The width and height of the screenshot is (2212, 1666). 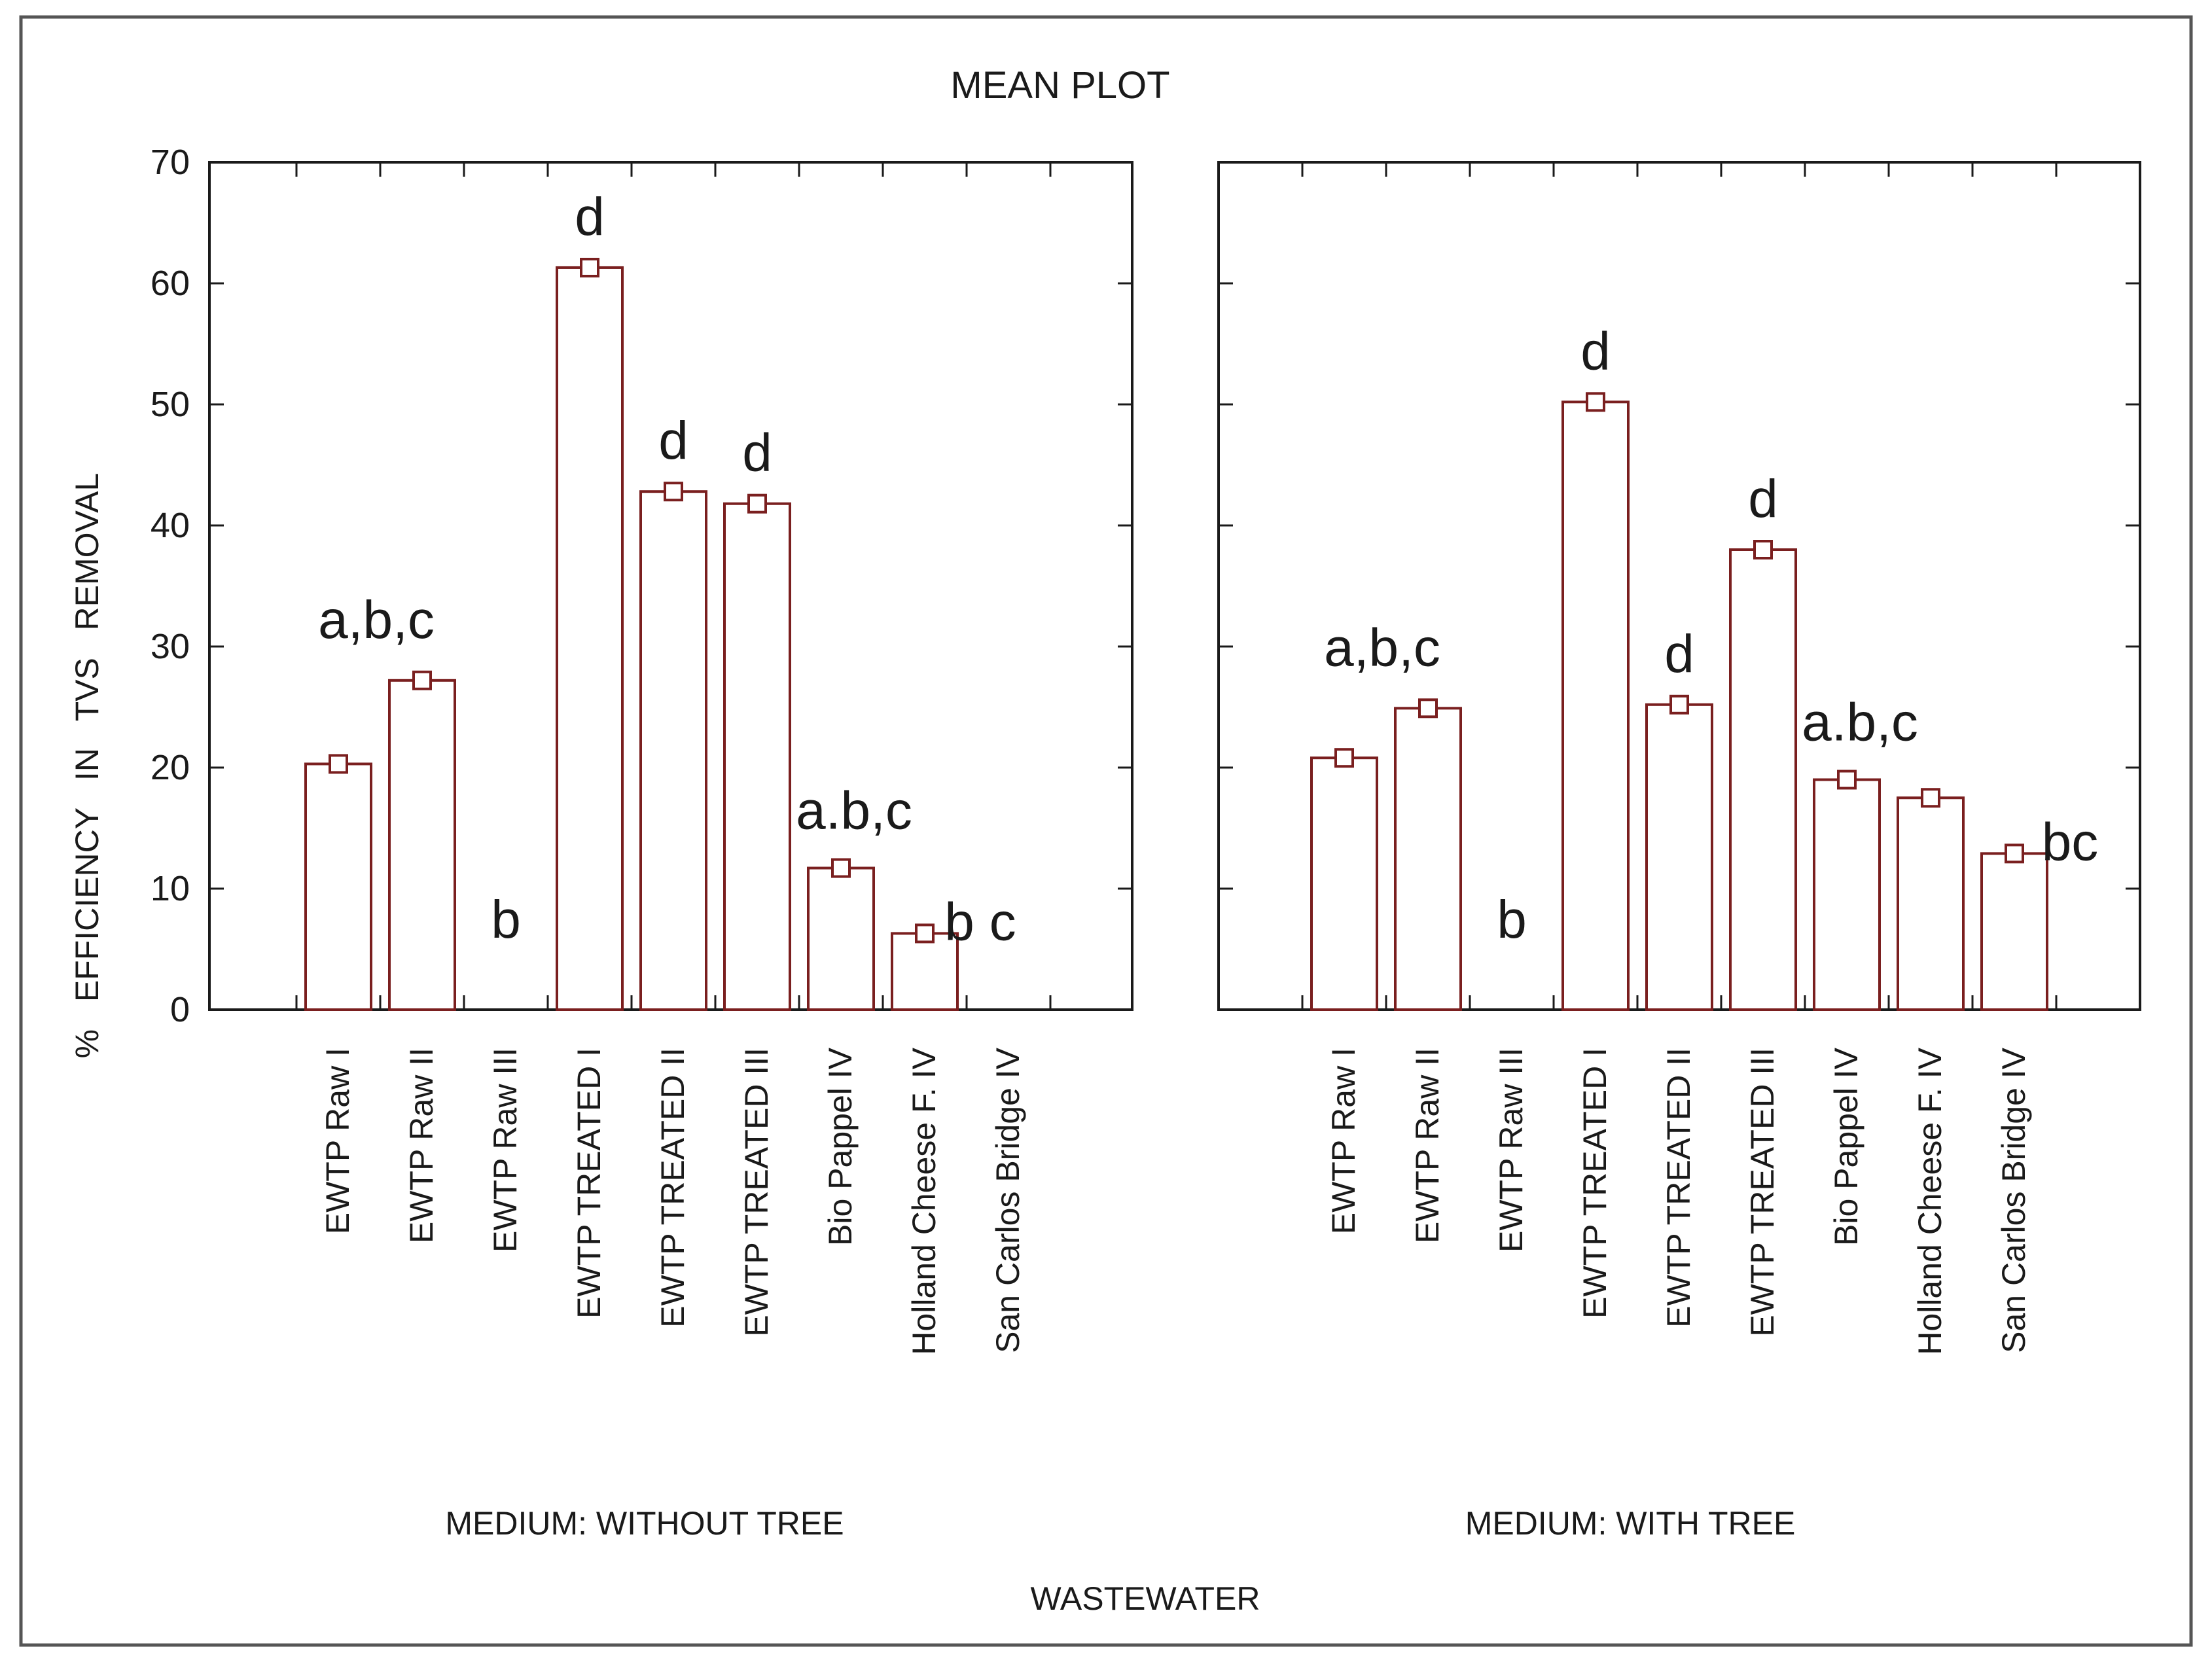 What do you see at coordinates (170, 284) in the screenshot?
I see `y-tick-label: 60` at bounding box center [170, 284].